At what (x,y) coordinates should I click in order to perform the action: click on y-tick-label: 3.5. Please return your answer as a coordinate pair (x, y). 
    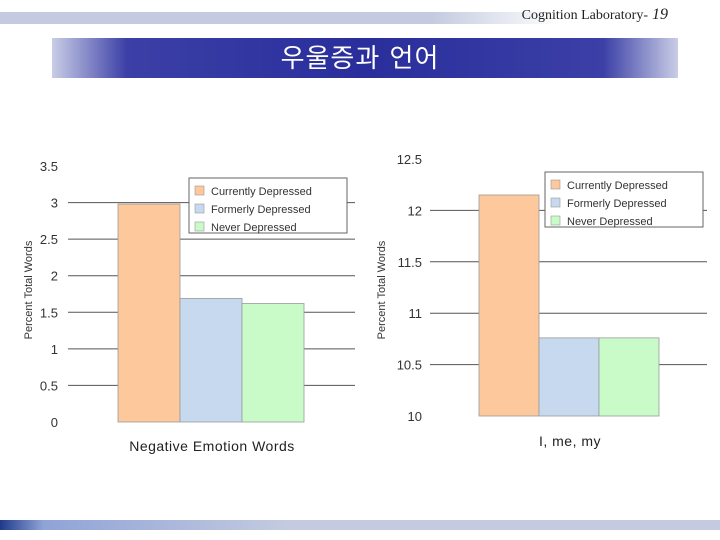
    Looking at the image, I should click on (49, 166).